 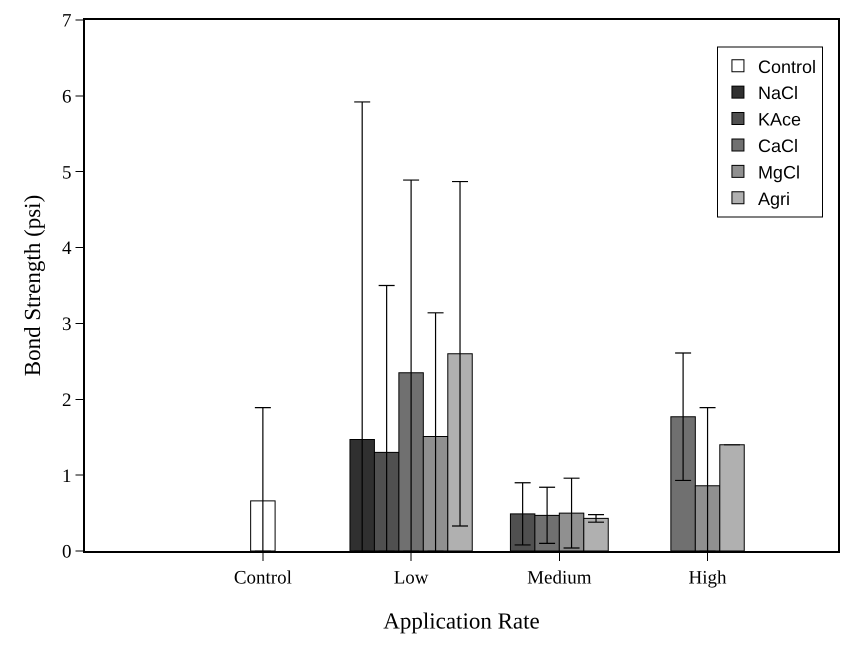 What do you see at coordinates (32, 285) in the screenshot?
I see `y-axis-title: Bond Strength (psi)` at bounding box center [32, 285].